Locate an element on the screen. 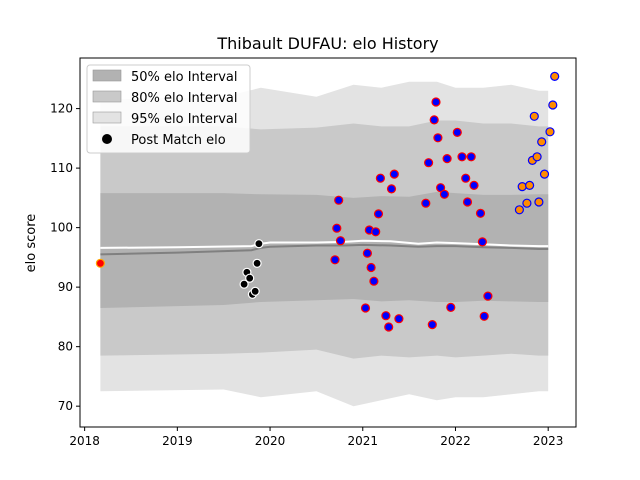  legend-label-3: Post Match elo is located at coordinates (178, 140).